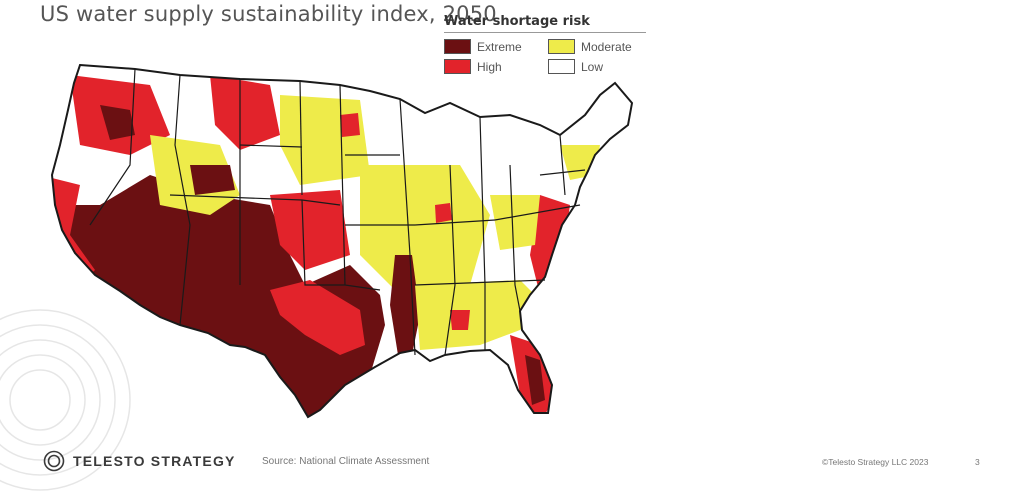  I want to click on region-alabama-high, so click(460, 320).